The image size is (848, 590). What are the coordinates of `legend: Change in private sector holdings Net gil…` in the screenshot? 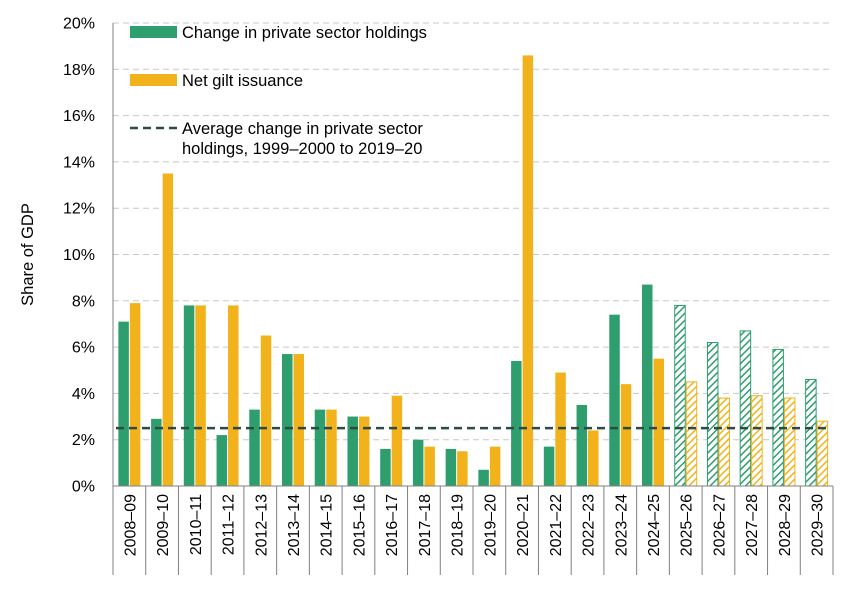 It's located at (278, 91).